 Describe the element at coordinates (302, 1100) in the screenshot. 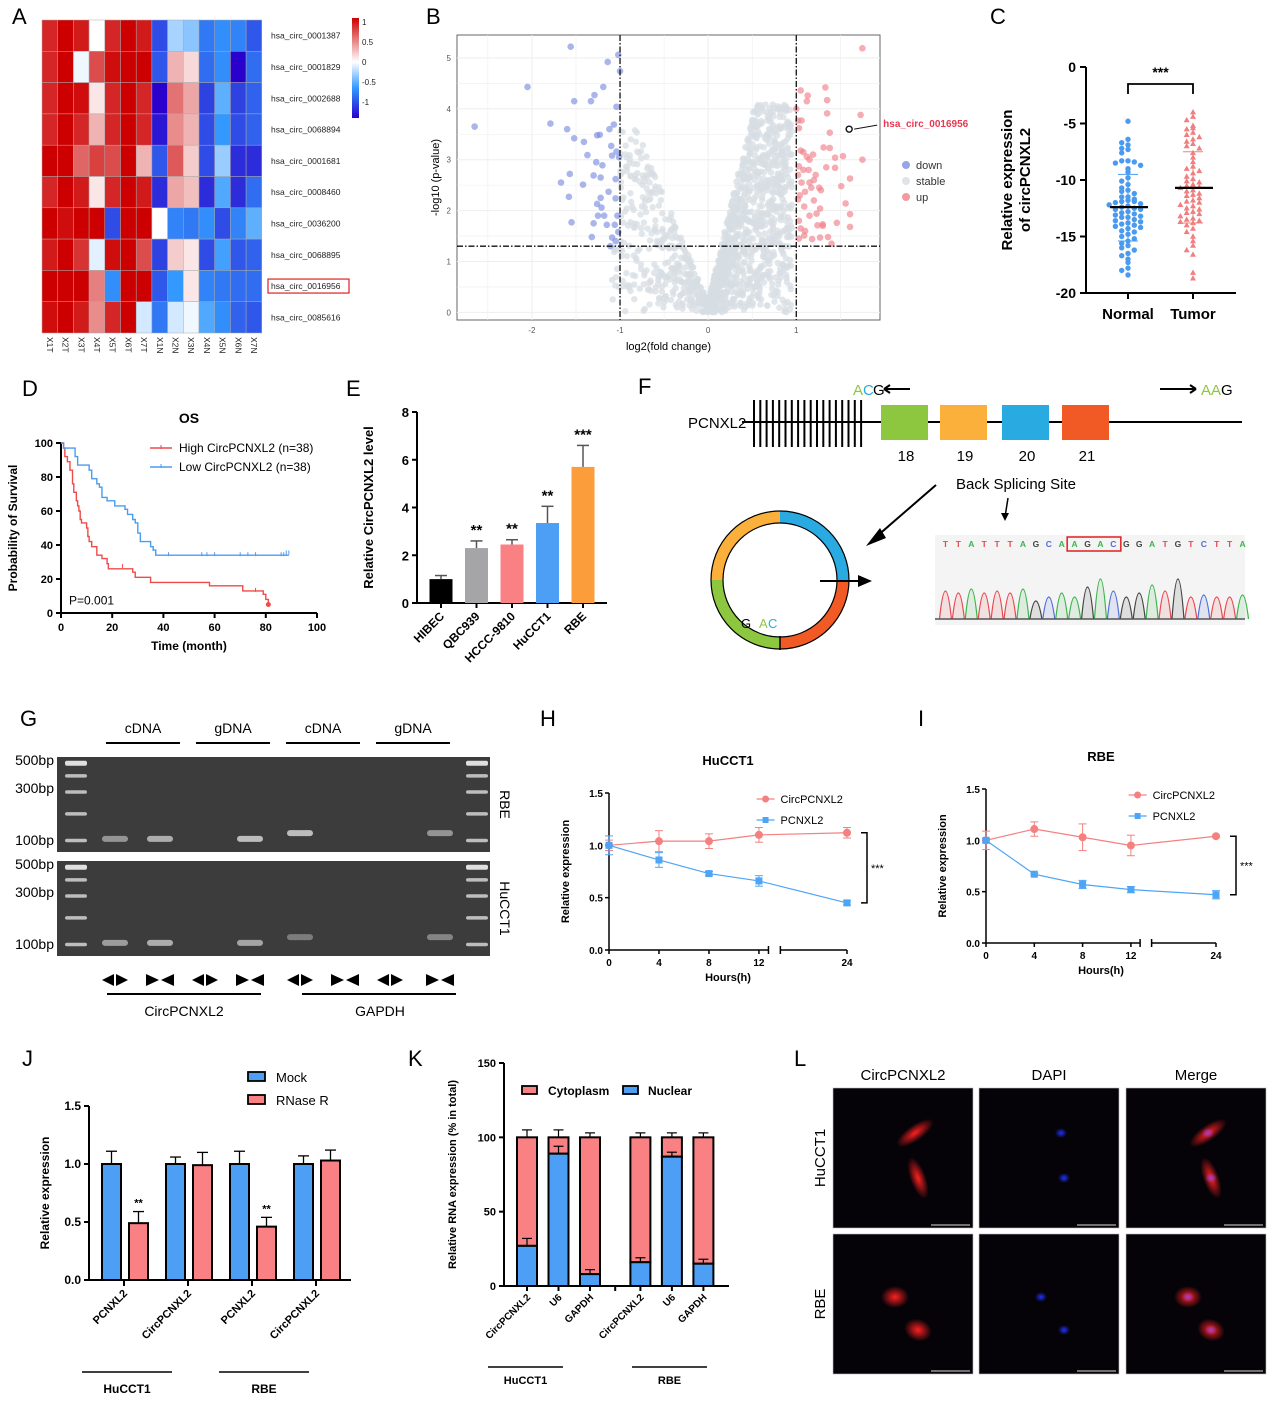

I see `legend-label: RNase R` at that location.